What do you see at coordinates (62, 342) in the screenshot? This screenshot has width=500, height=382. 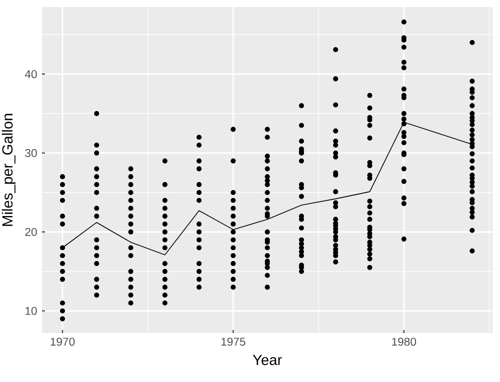 I see `x-tick-label: 1970` at bounding box center [62, 342].